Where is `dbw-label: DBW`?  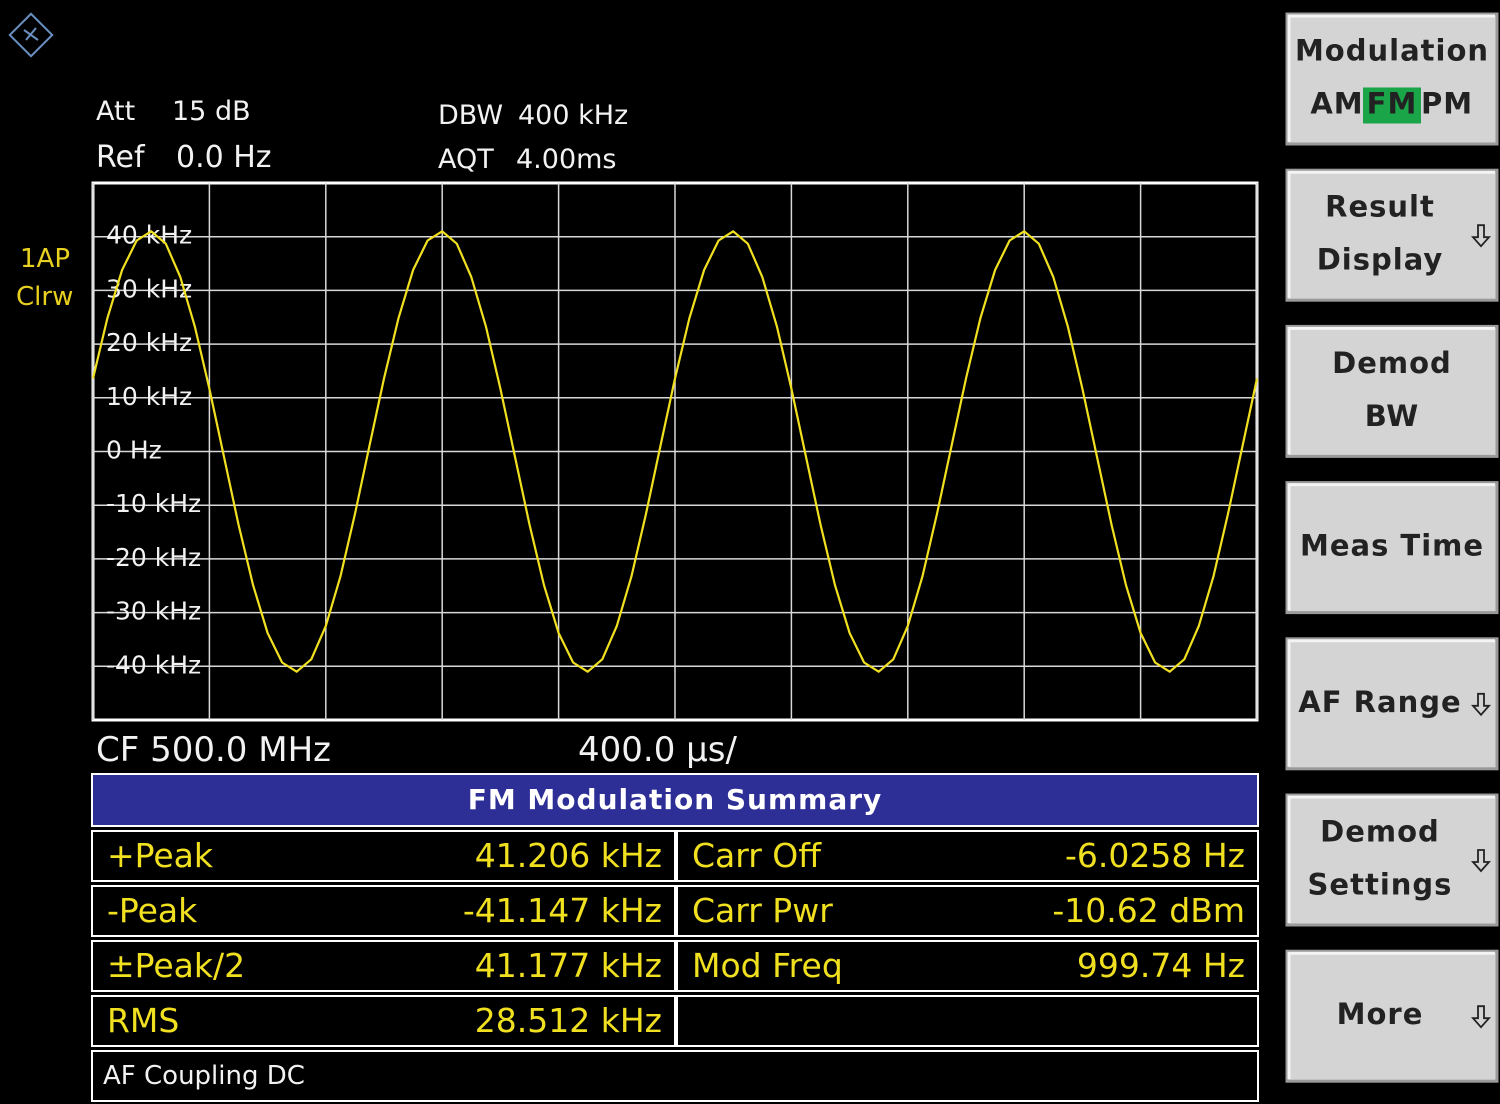
dbw-label: DBW is located at coordinates (471, 115).